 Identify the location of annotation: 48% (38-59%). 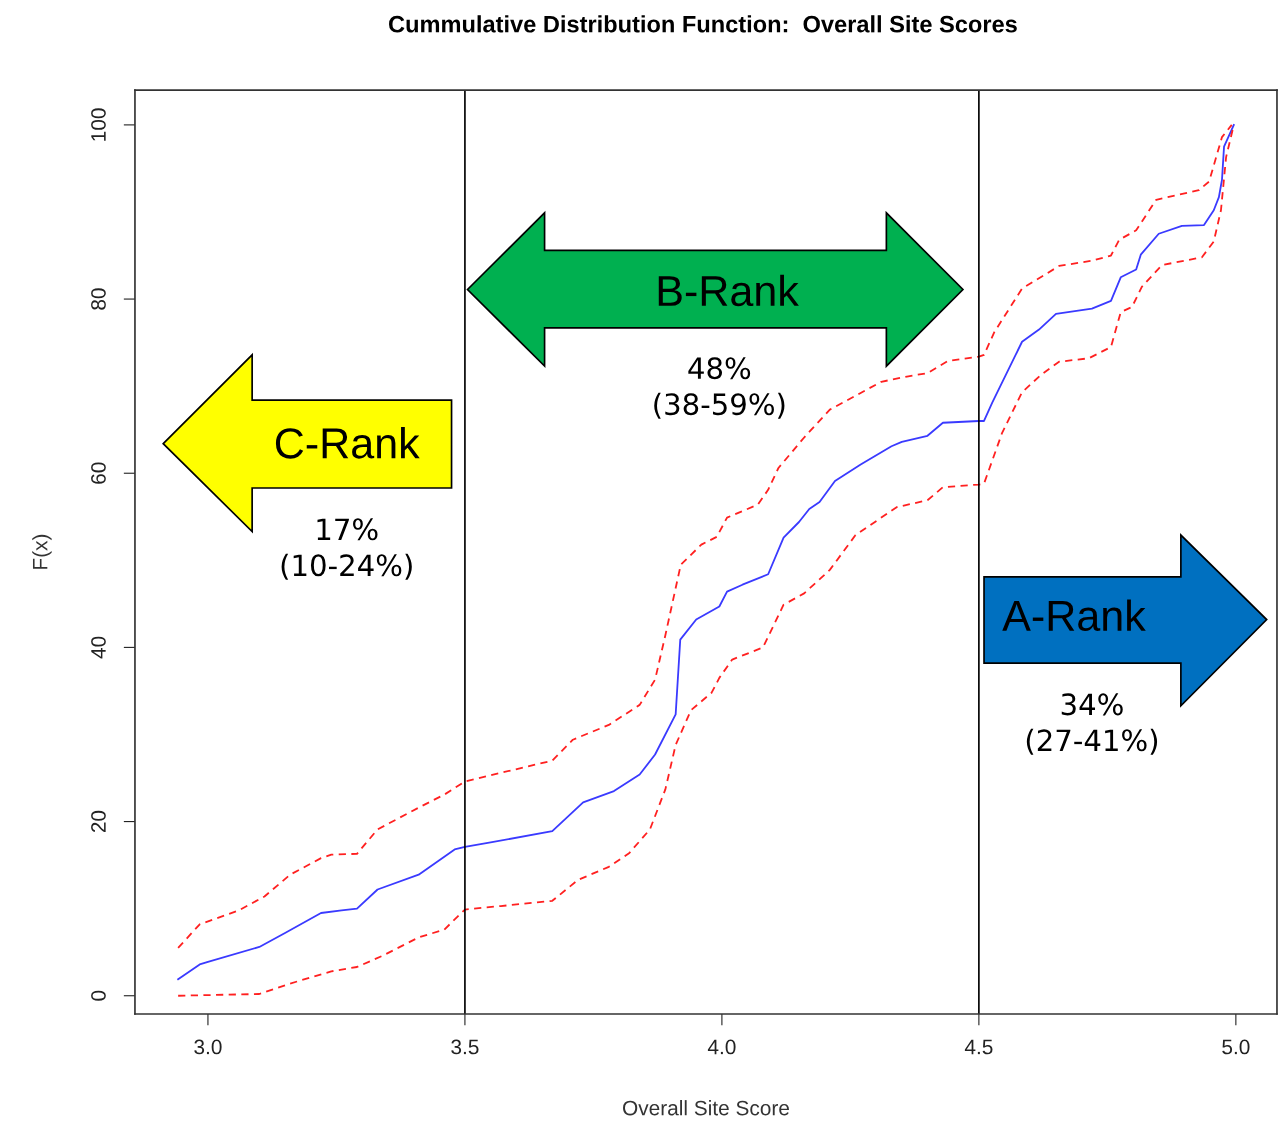
(719, 388).